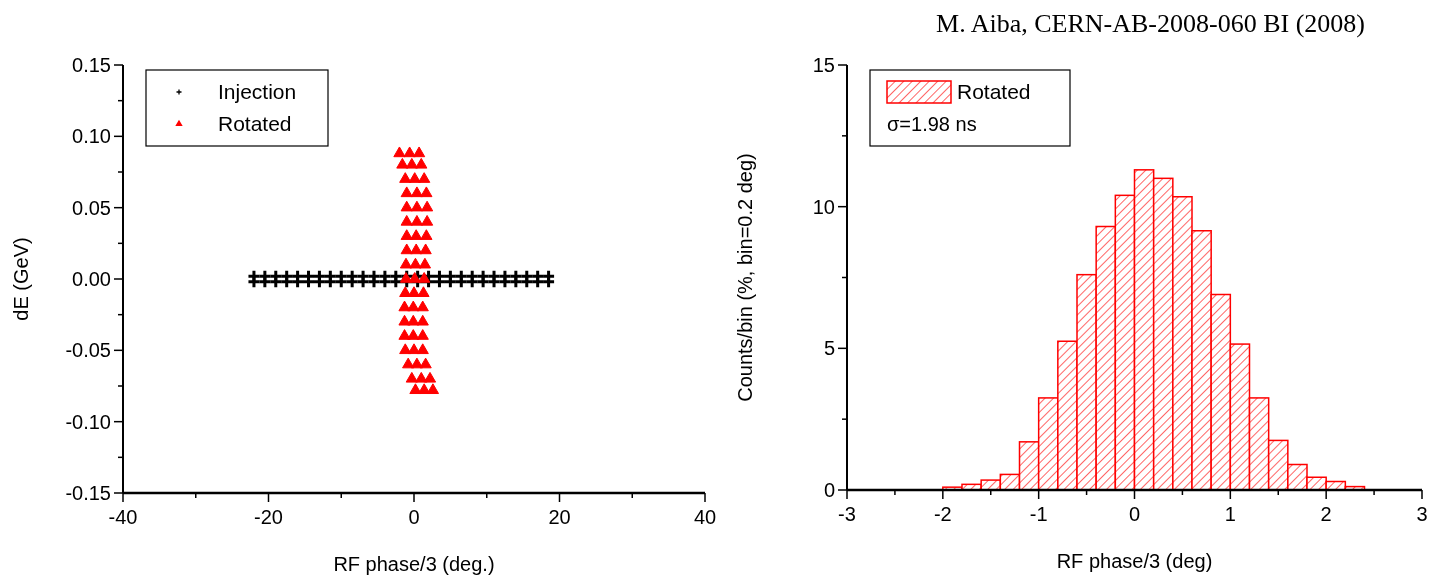  What do you see at coordinates (1134, 561) in the screenshot?
I see `x-axis-title: RF phase/3 (deg)` at bounding box center [1134, 561].